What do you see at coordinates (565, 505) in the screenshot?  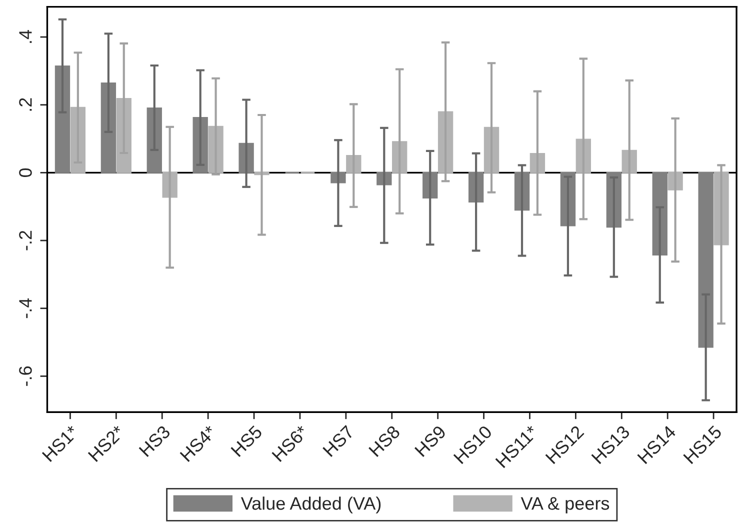 I see `legend-label: VA & peers` at bounding box center [565, 505].